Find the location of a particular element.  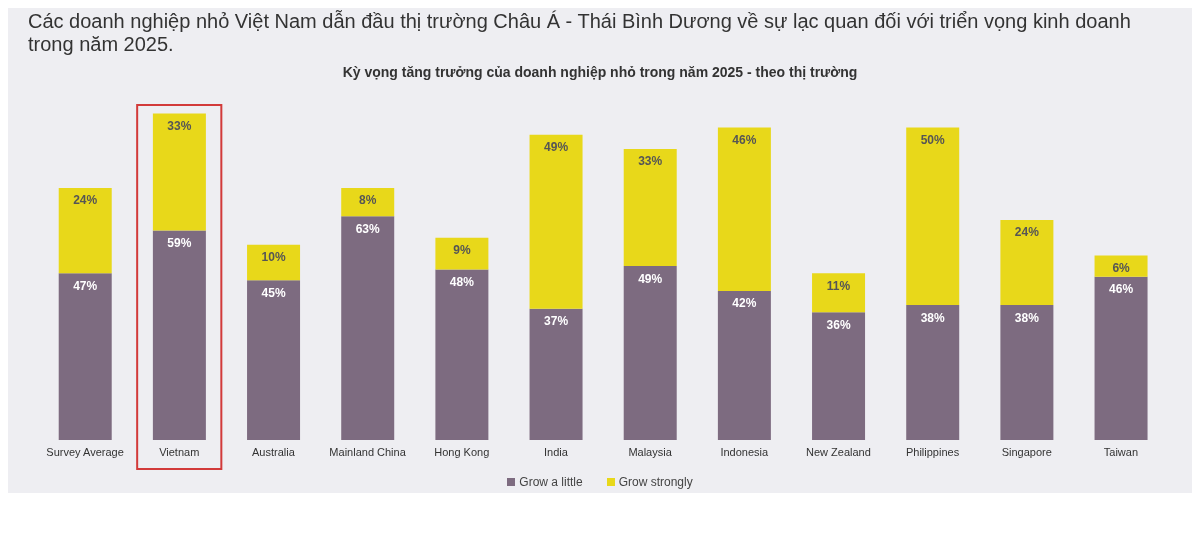

data-label: 63% is located at coordinates (368, 228).